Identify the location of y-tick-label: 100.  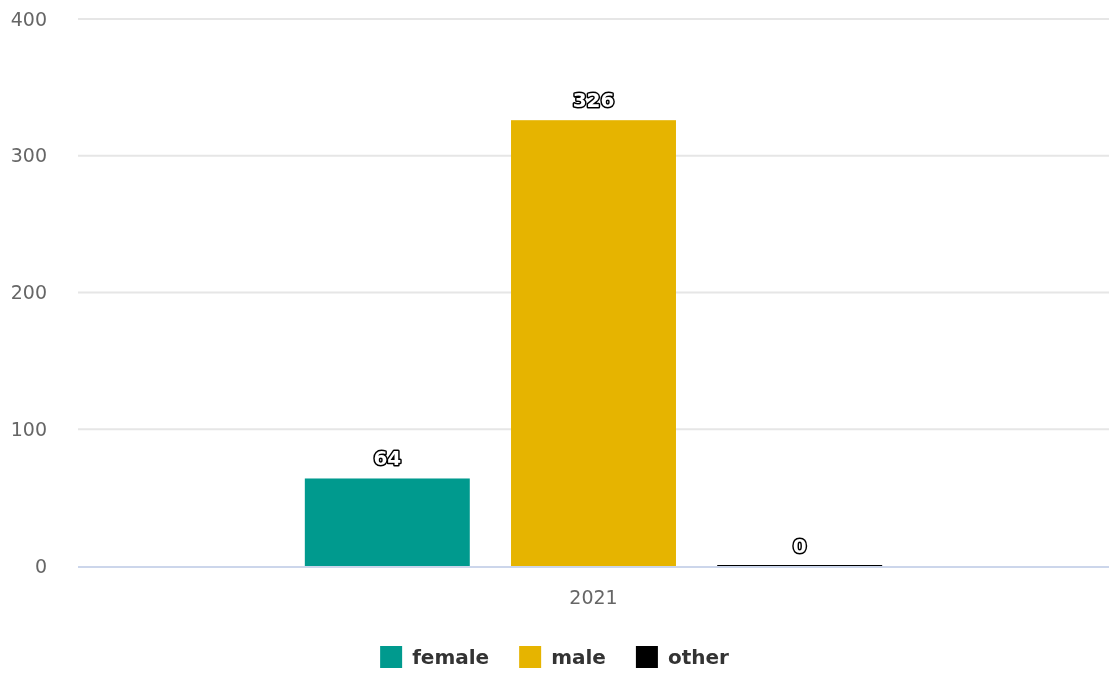
(28, 428).